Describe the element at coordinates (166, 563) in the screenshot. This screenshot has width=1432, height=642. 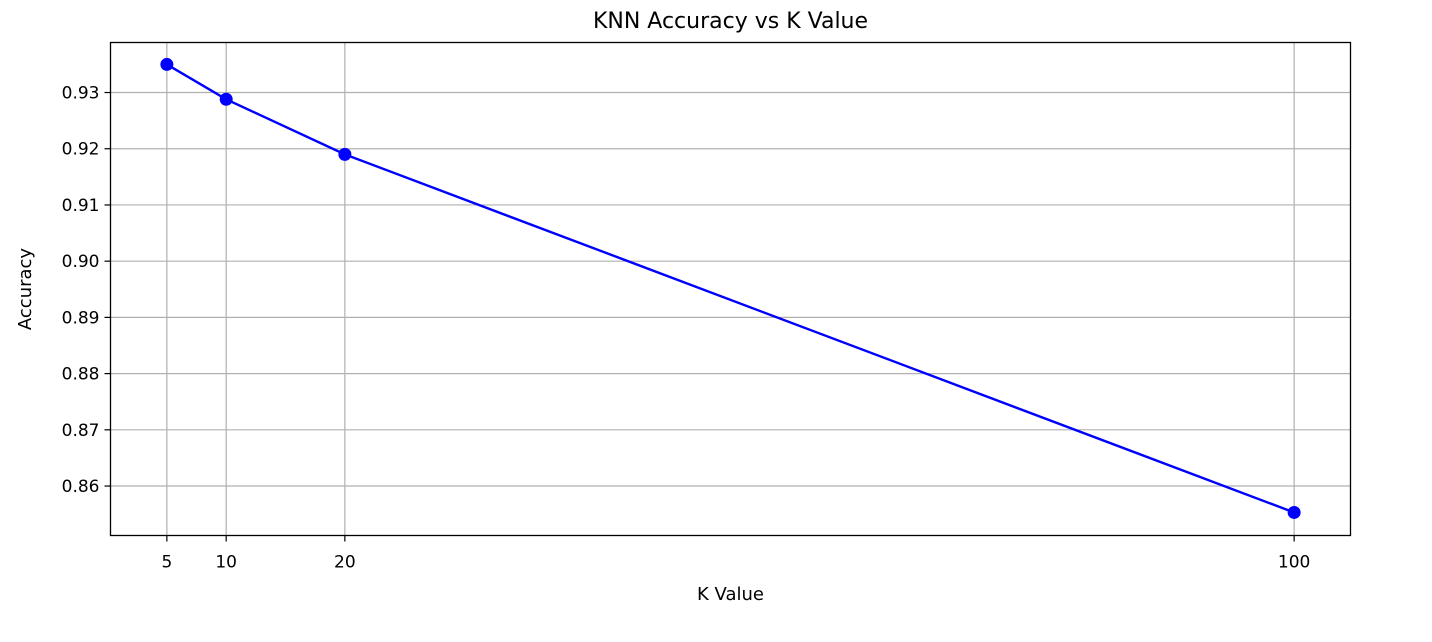
I see `x-tick-label: 5` at that location.